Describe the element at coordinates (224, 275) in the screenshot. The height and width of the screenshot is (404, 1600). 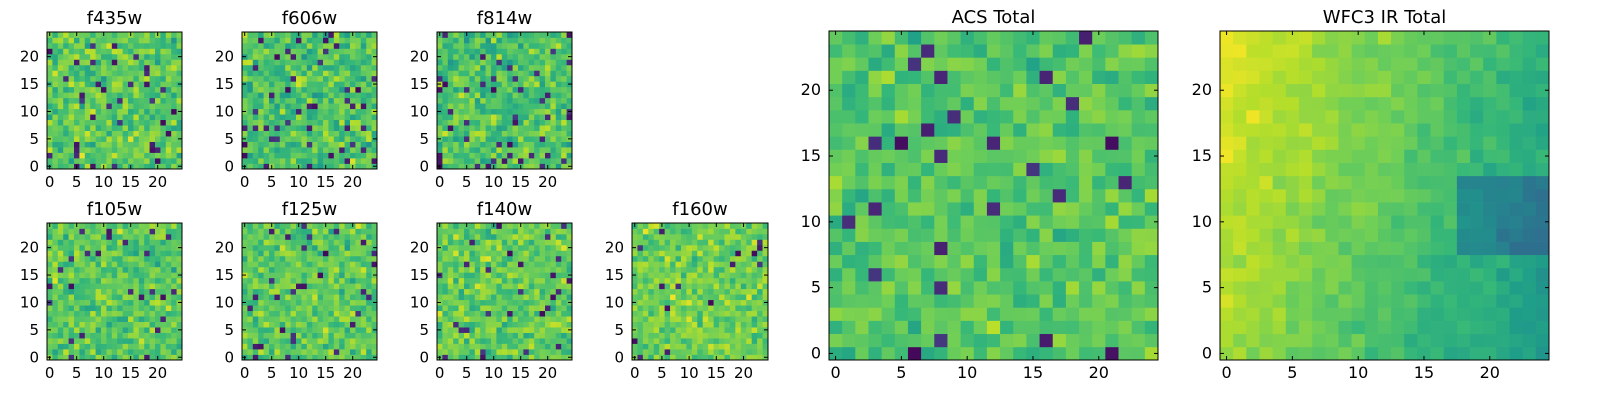
I see `y-tick-label: 15` at that location.